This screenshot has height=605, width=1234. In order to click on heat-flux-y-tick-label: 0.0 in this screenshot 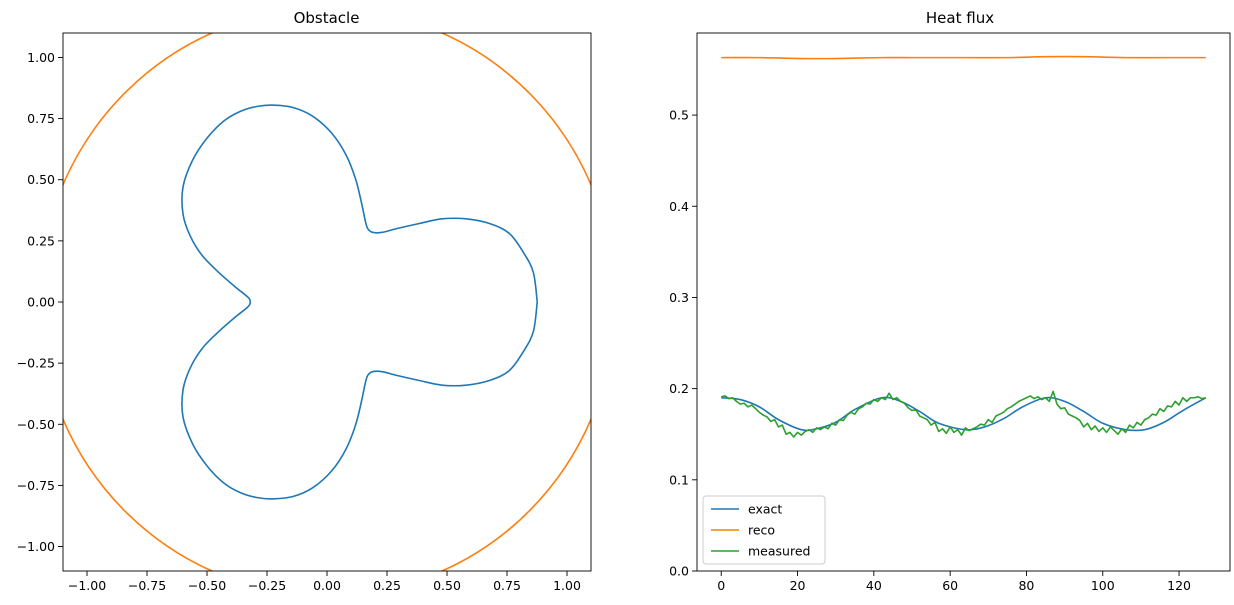, I will do `click(679, 571)`.